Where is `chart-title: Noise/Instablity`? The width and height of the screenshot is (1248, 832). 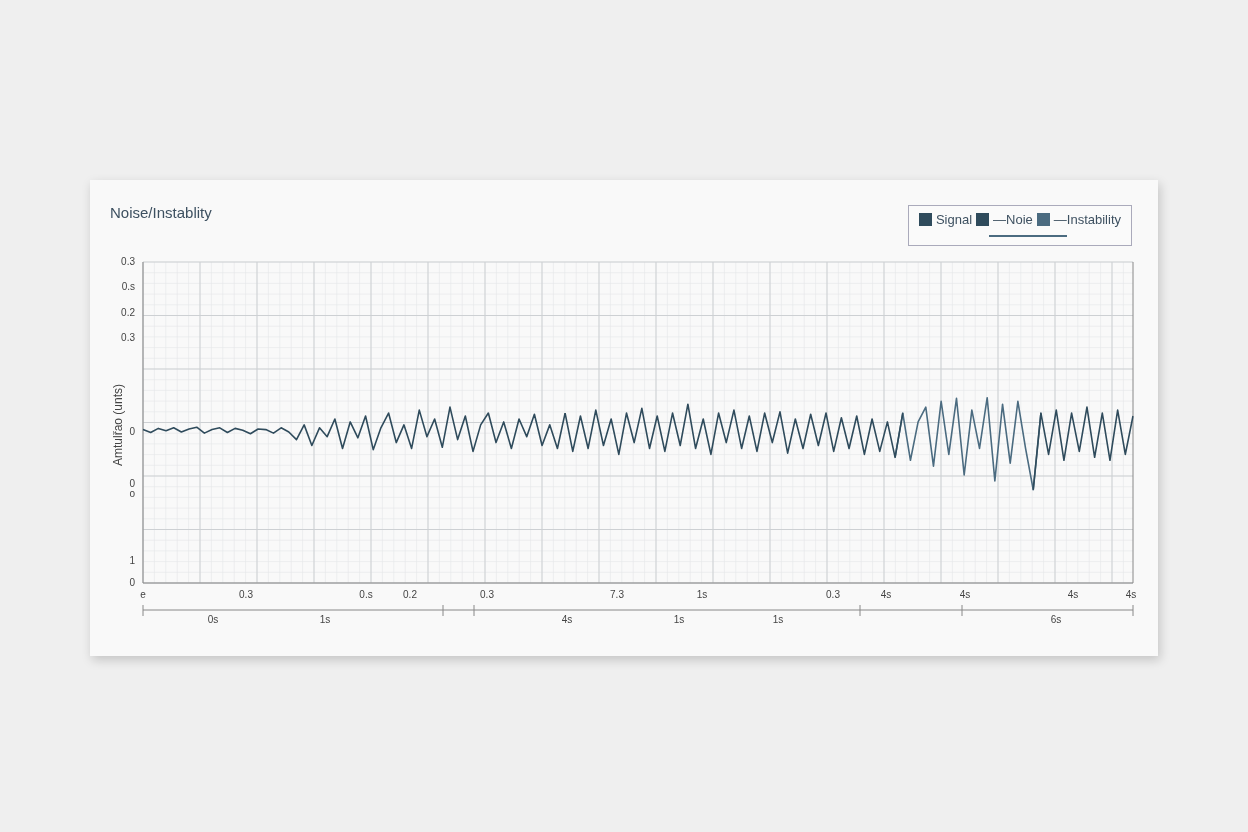
chart-title: Noise/Instablity is located at coordinates (161, 212).